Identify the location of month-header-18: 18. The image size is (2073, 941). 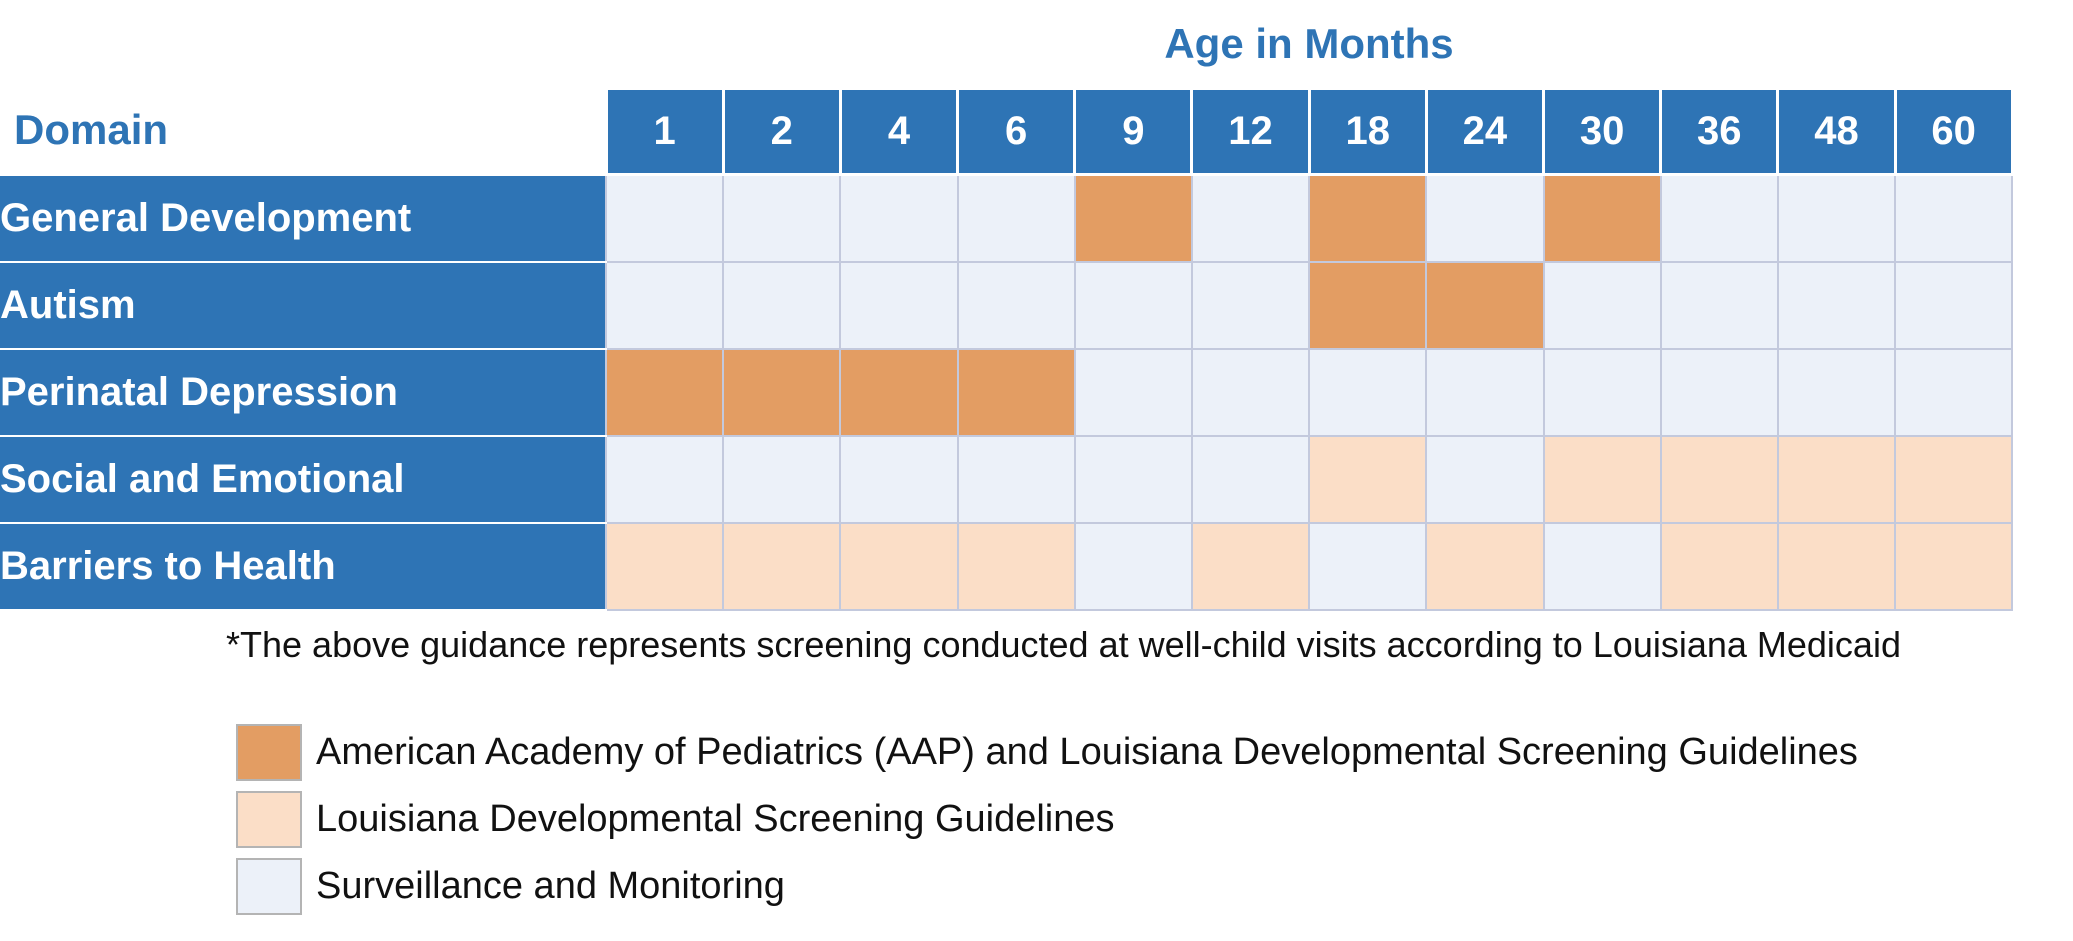
(1367, 131).